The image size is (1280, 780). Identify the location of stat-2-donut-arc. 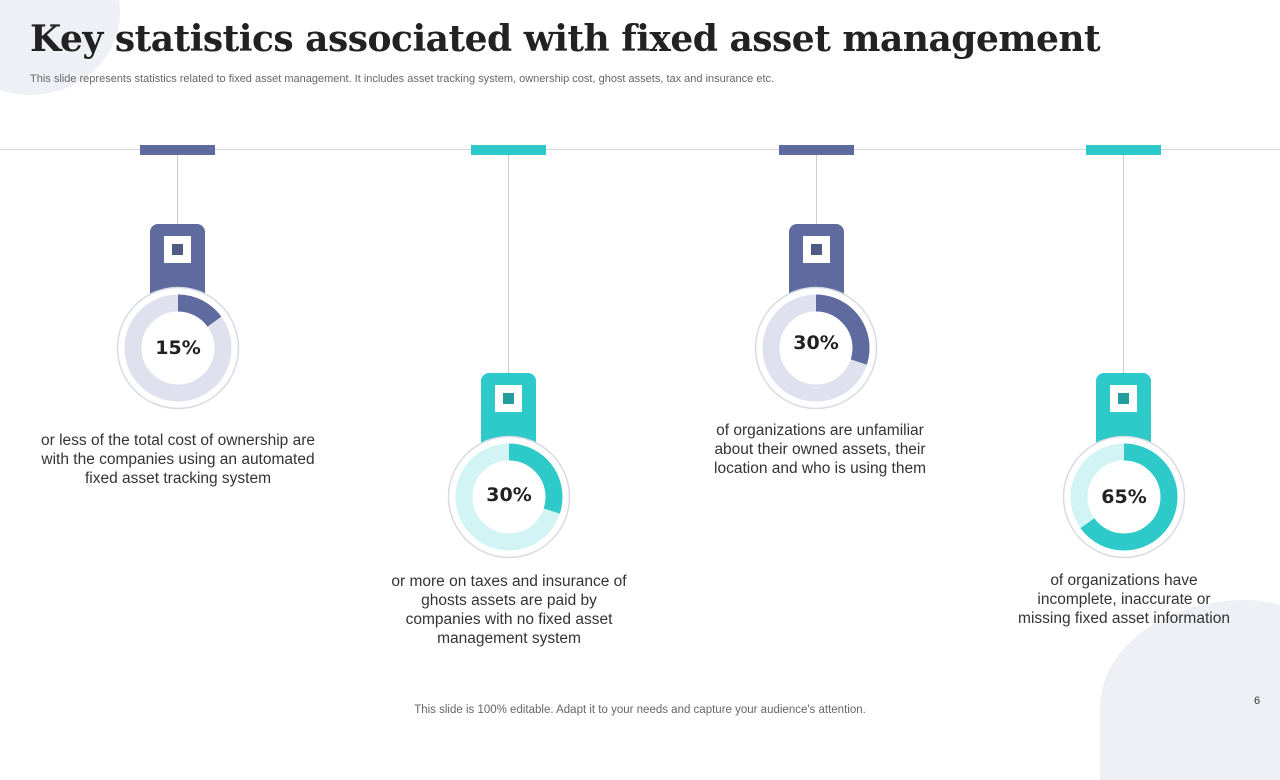
(509, 497).